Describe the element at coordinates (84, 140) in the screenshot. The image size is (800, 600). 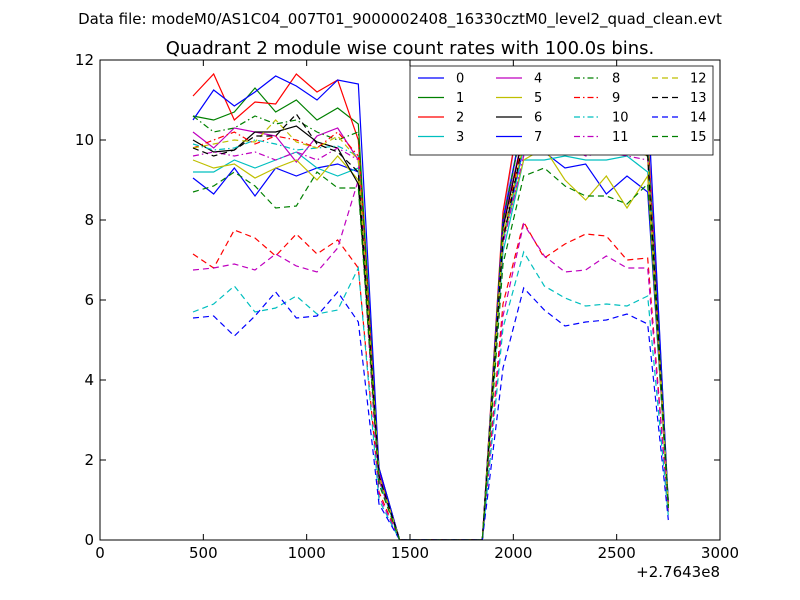
I see `y-tick-label: 10` at that location.